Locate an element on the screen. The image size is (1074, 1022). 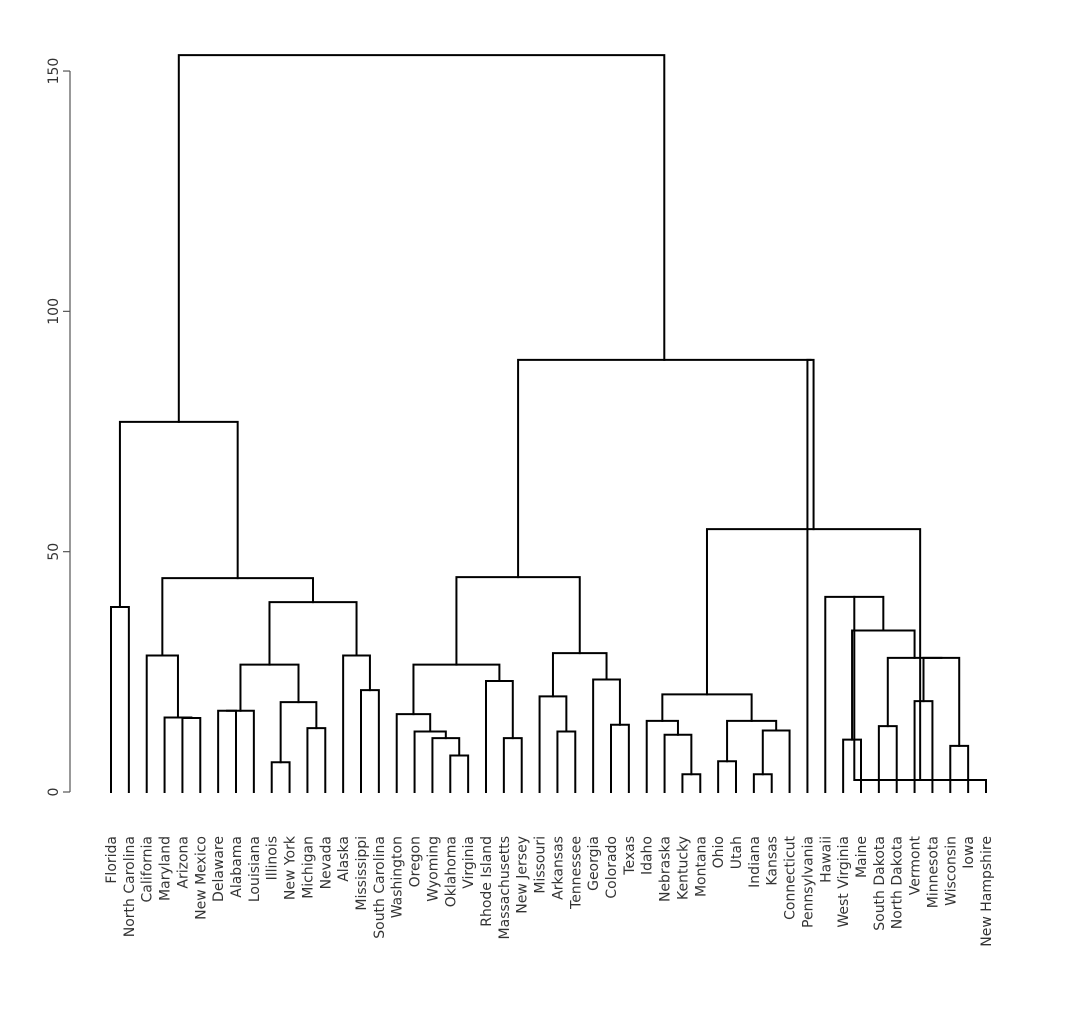
leaf-label: North Carolina is located at coordinates (130, 886).